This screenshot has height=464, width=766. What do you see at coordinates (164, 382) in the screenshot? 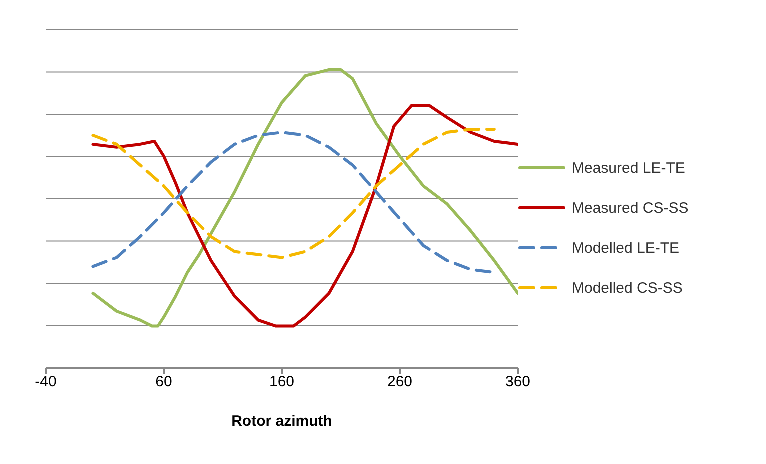
I see `x-tick-label: 60` at bounding box center [164, 382].